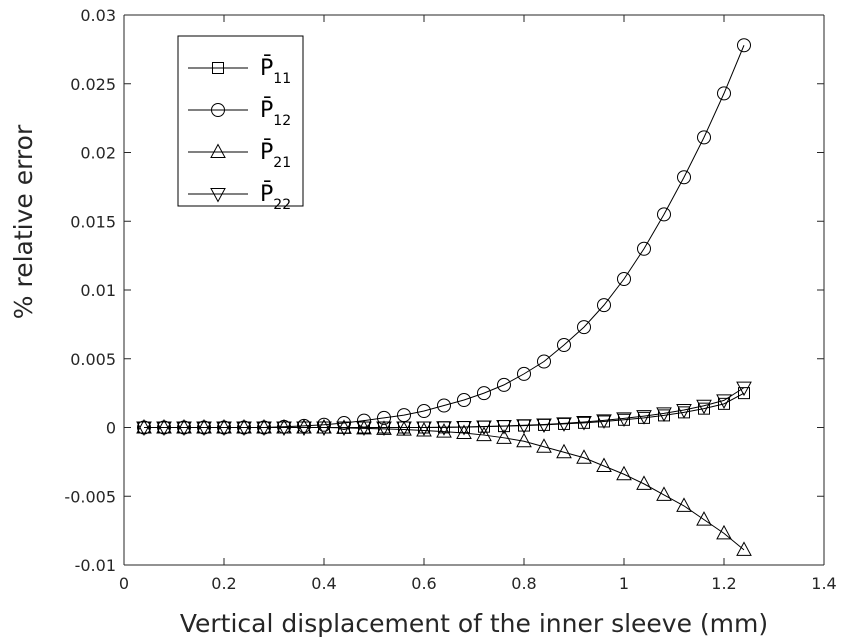 The width and height of the screenshot is (842, 643). Describe the element at coordinates (282, 163) in the screenshot. I see `legend-subscript: 21` at that location.